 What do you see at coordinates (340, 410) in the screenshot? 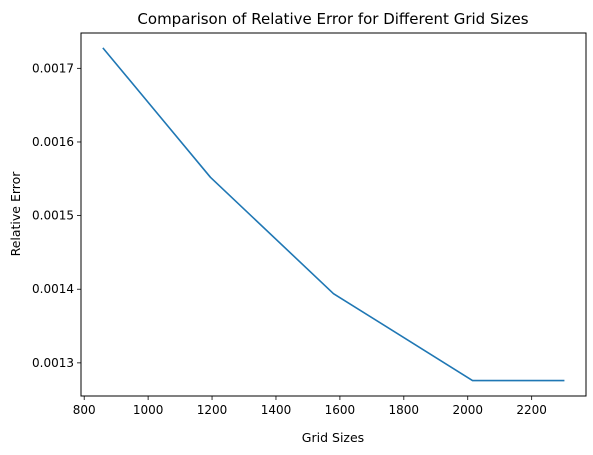
I see `x-tick-label: 1600` at bounding box center [340, 410].